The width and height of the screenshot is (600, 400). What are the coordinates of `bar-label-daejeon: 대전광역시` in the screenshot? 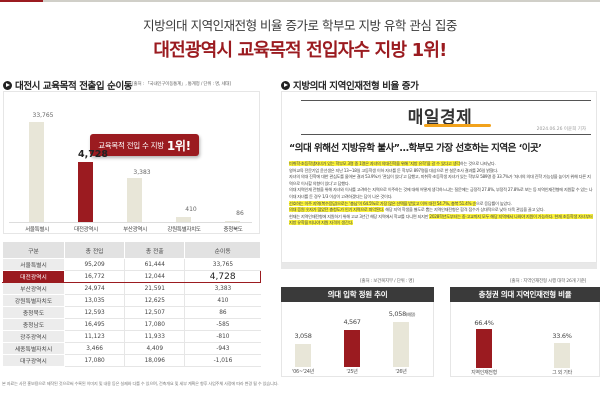 It's located at (86, 230).